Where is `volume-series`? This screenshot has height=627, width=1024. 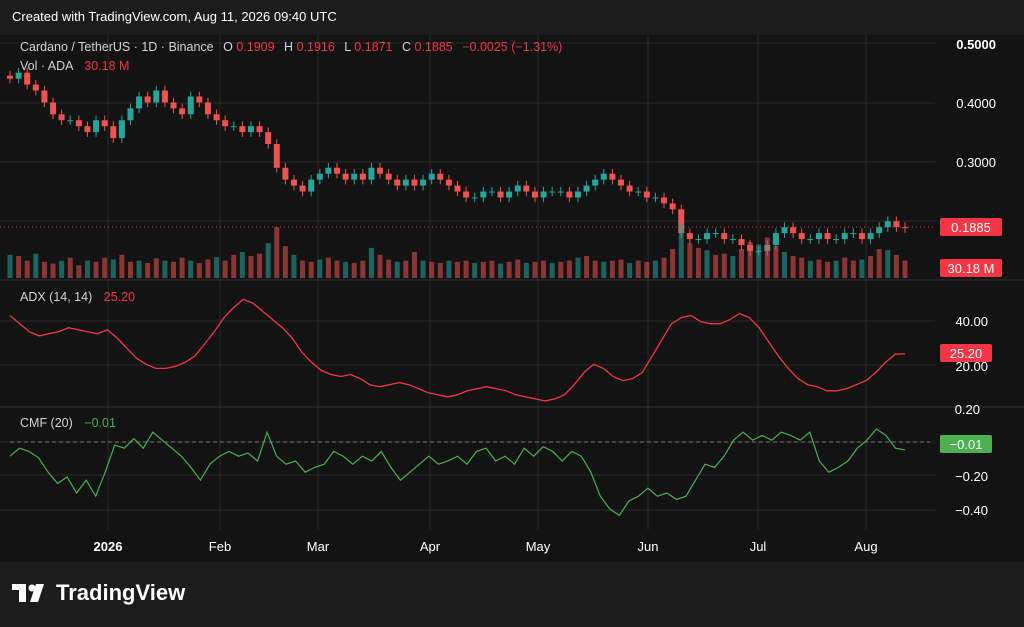
volume-series is located at coordinates (457, 250).